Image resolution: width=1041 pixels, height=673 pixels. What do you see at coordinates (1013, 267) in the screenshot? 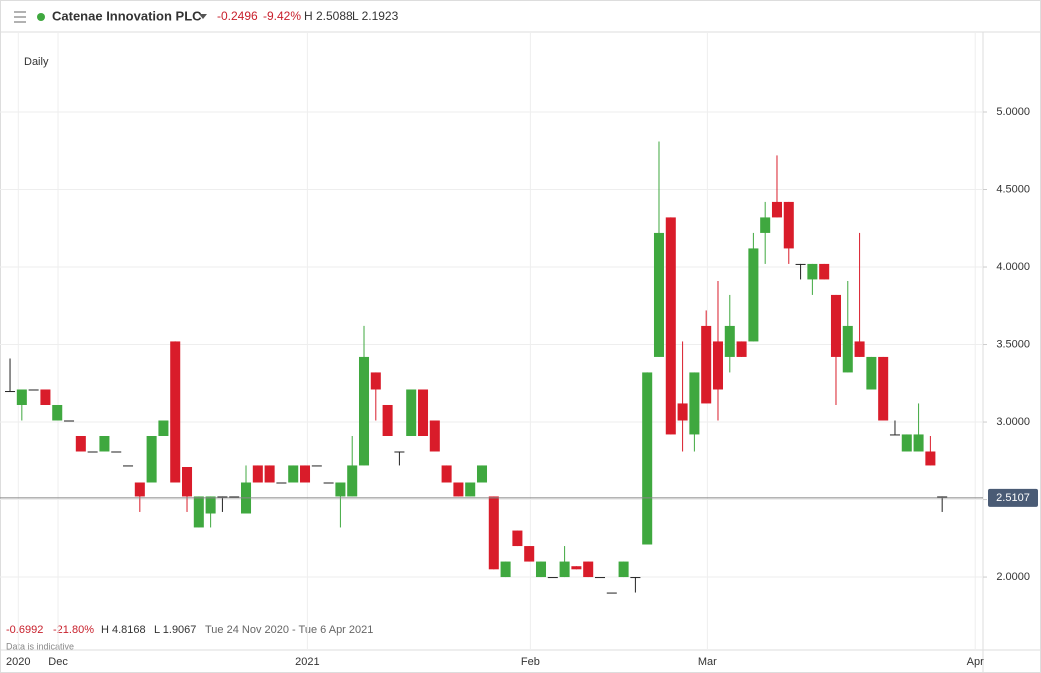
I see `y-tick-label: 4.0000` at bounding box center [1013, 267].